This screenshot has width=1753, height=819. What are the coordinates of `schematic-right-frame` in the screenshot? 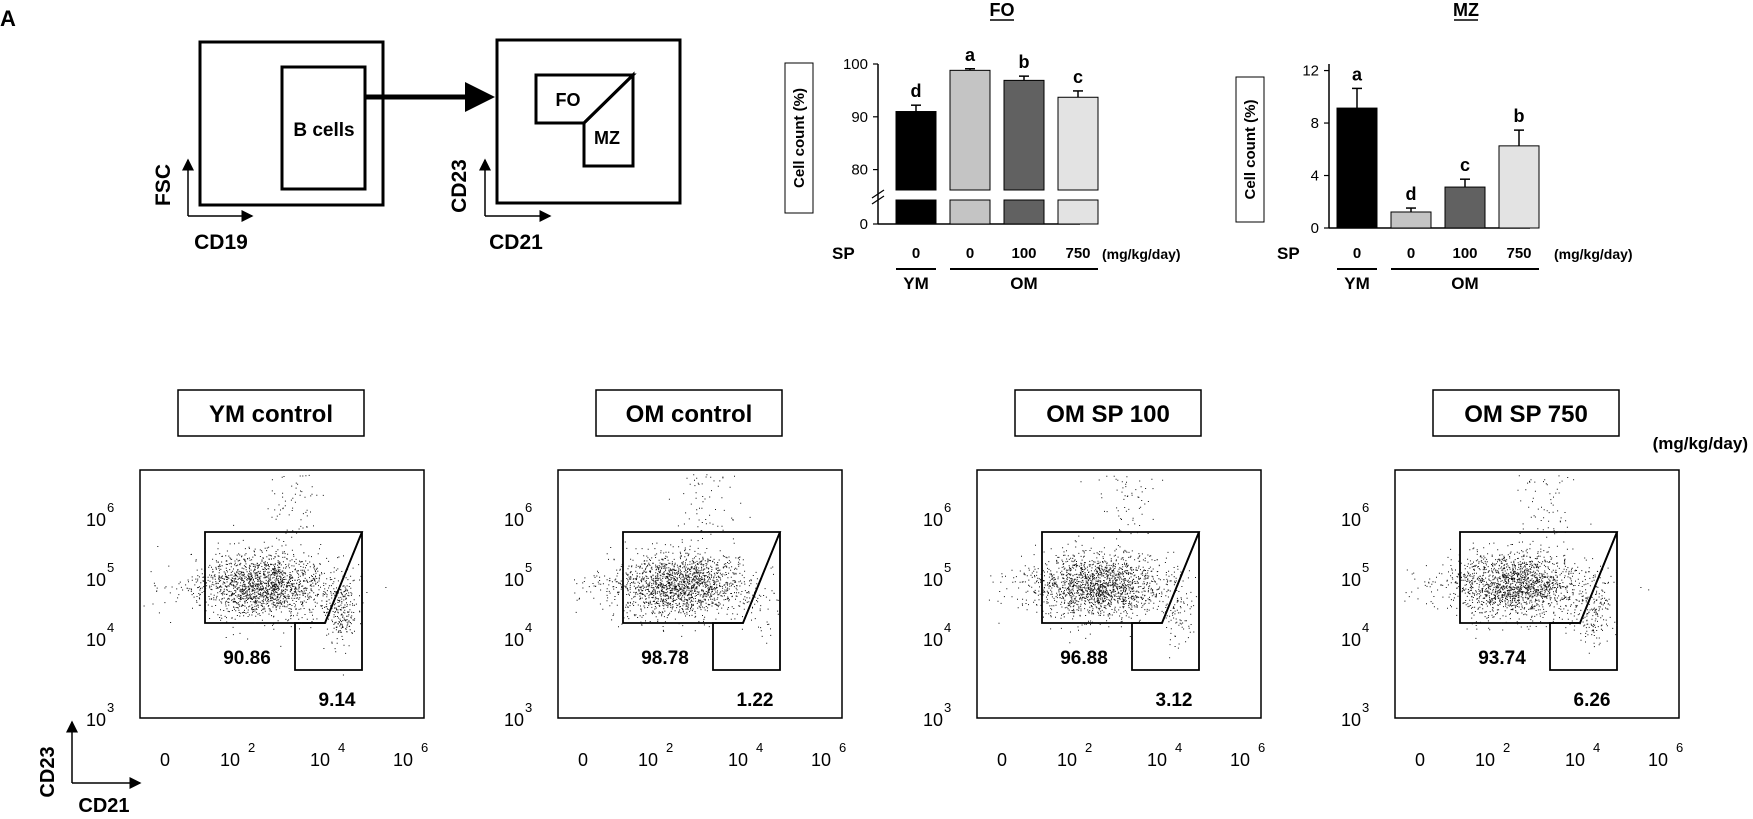 It's located at (588, 121).